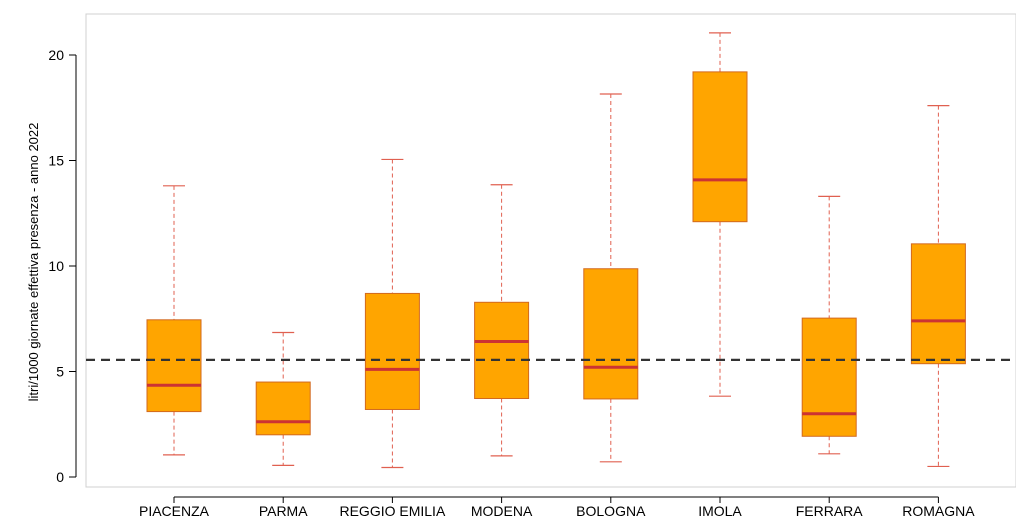 The width and height of the screenshot is (1016, 519). I want to click on box-imola, so click(720, 214).